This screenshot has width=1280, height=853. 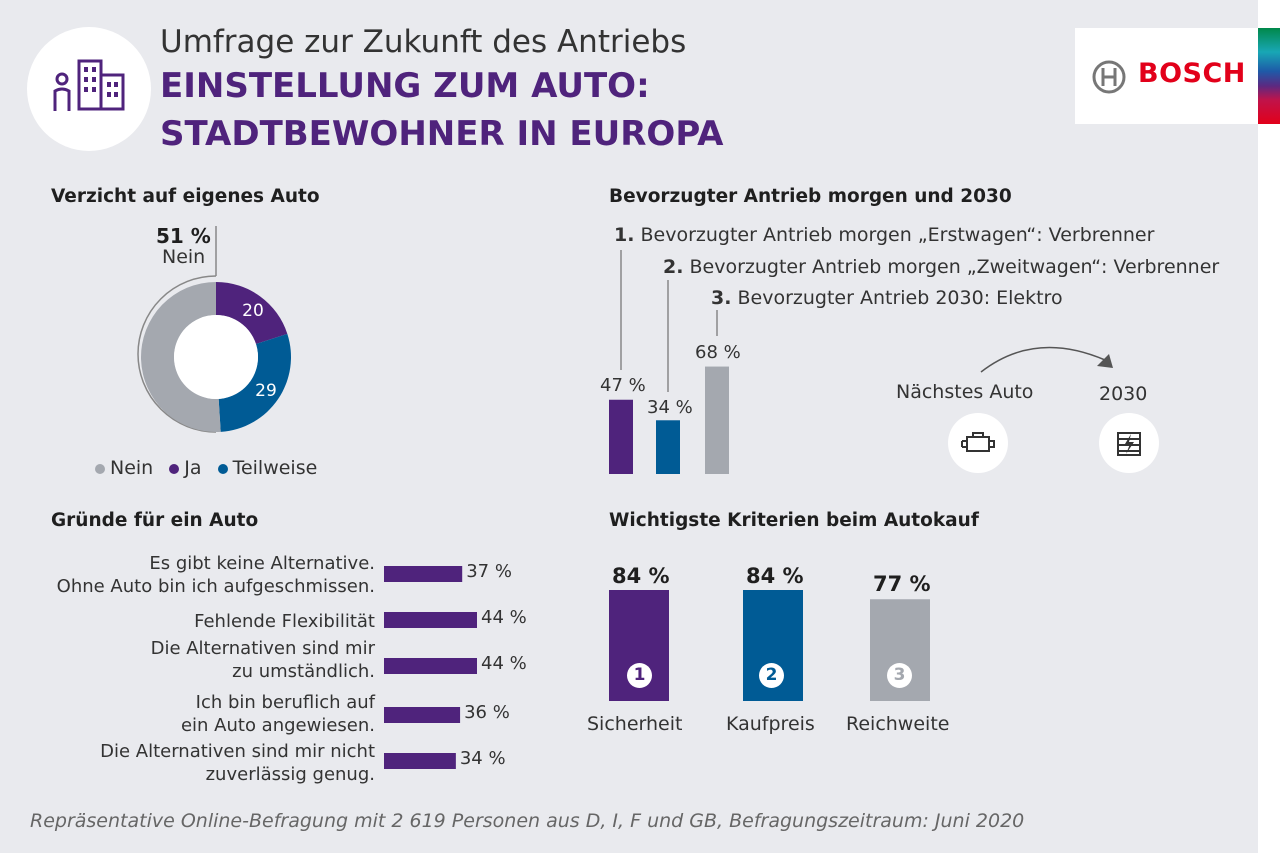 I want to click on brand-color-band, so click(x=1269, y=76).